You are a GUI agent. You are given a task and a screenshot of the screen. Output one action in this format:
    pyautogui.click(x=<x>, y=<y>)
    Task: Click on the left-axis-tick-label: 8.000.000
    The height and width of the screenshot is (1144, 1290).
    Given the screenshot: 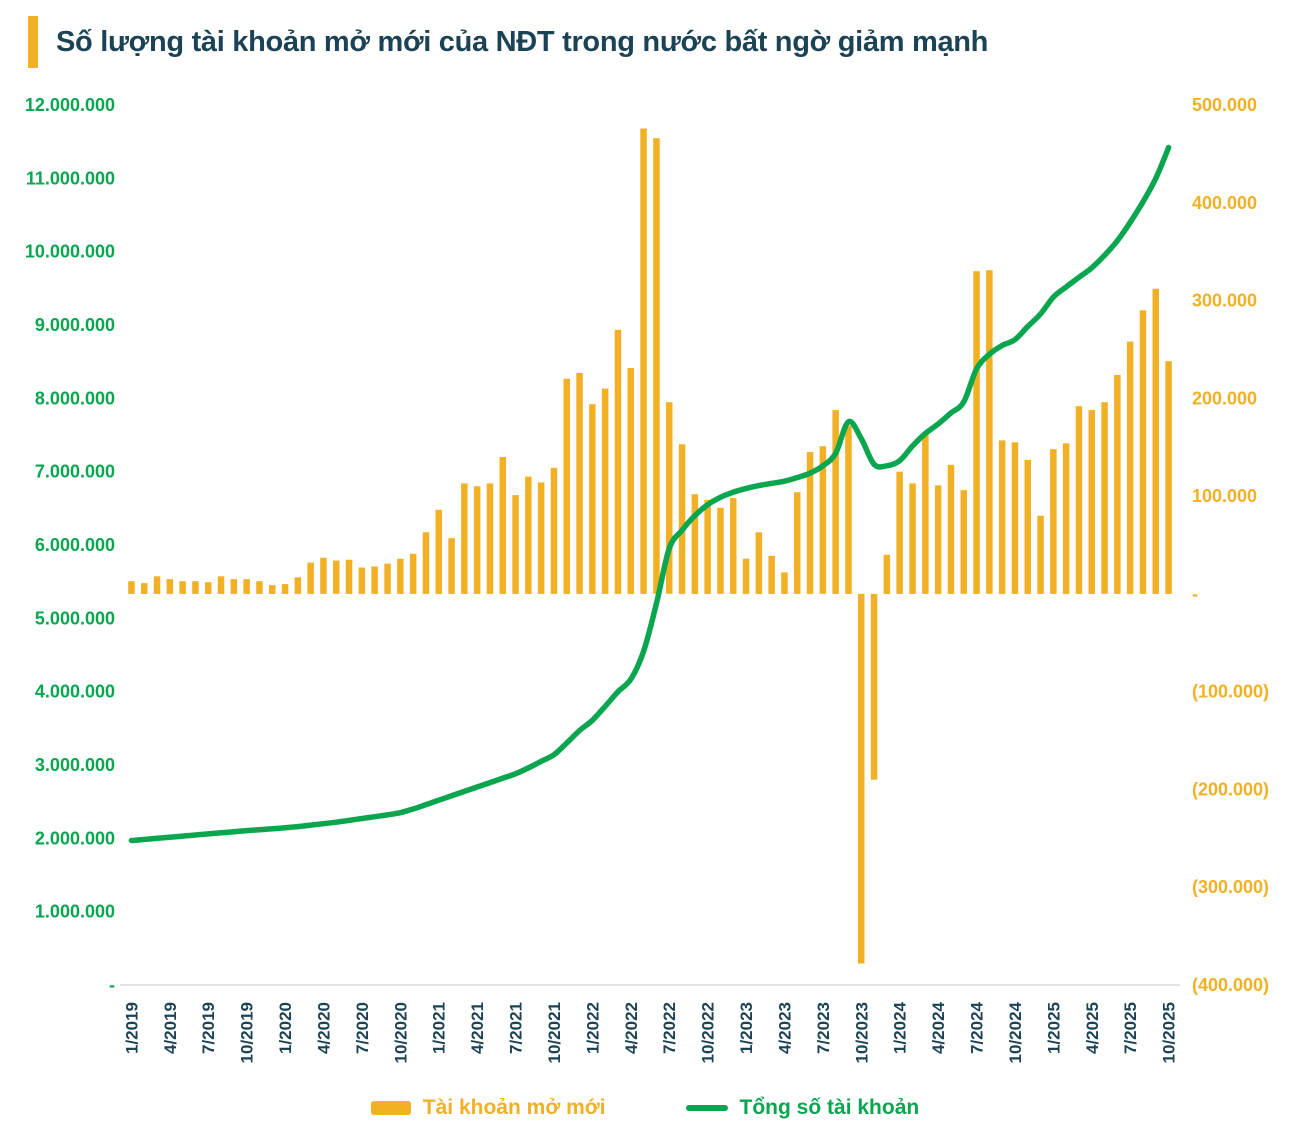 What is the action you would take?
    pyautogui.click(x=75, y=398)
    